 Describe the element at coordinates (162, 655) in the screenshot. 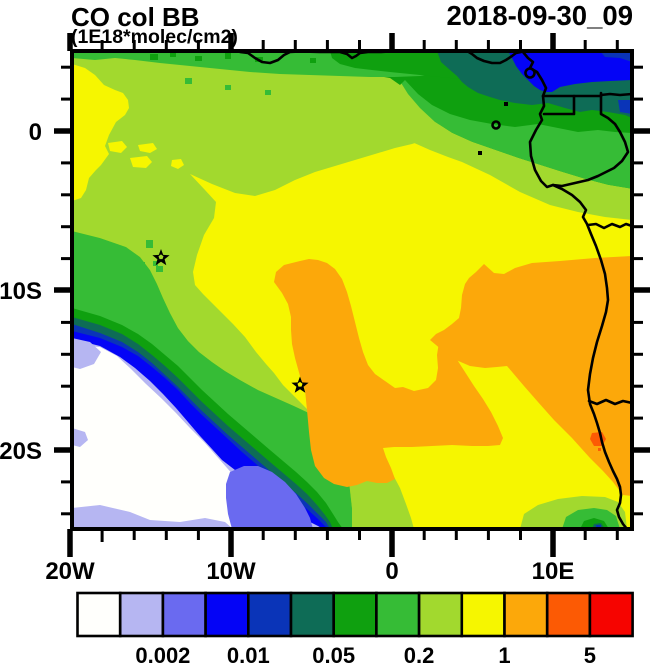

I see `svg-text: 0.002` at that location.